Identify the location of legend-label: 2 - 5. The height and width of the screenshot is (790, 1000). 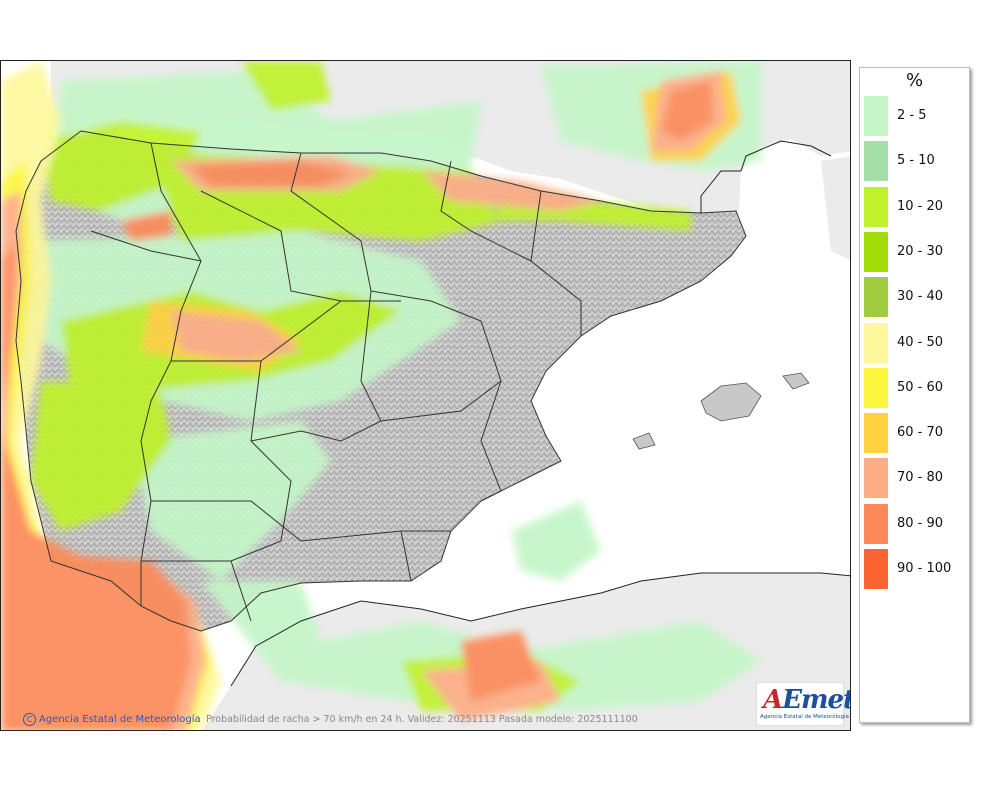
(912, 115).